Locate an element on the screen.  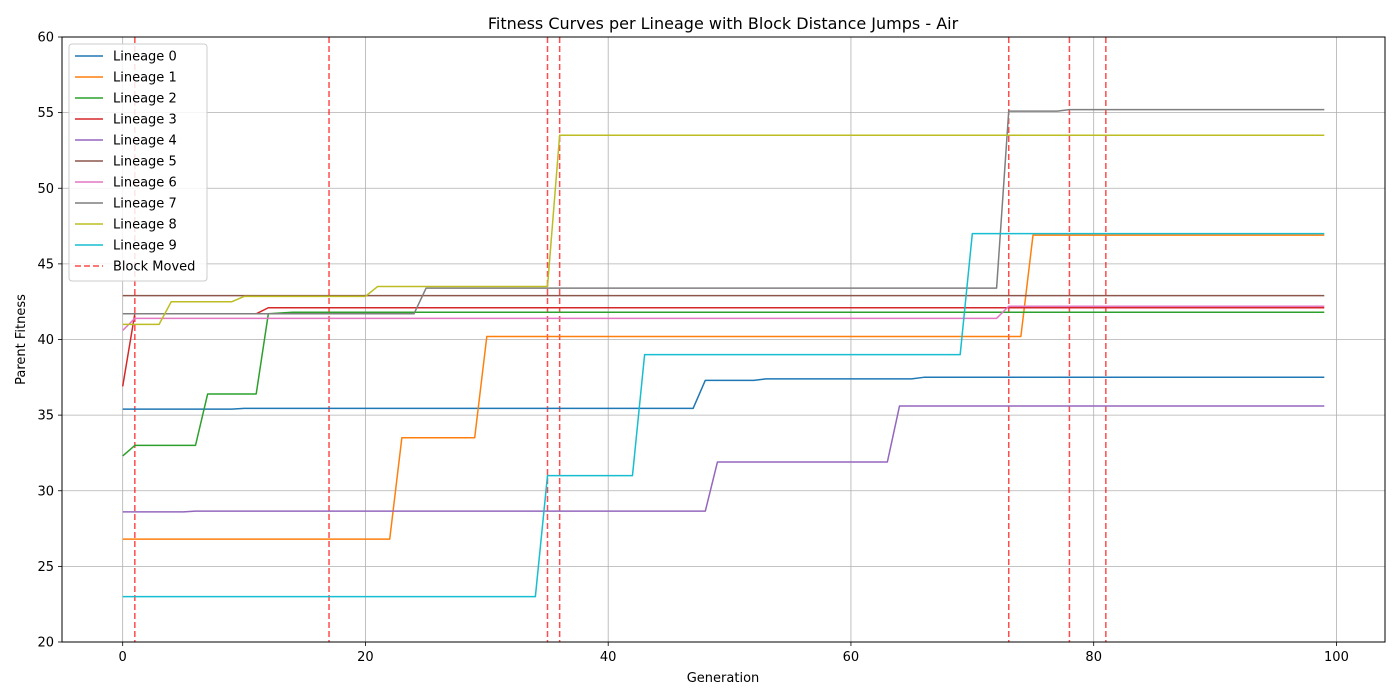
legend-label-lineage-0: Lineage 0 is located at coordinates (145, 57).